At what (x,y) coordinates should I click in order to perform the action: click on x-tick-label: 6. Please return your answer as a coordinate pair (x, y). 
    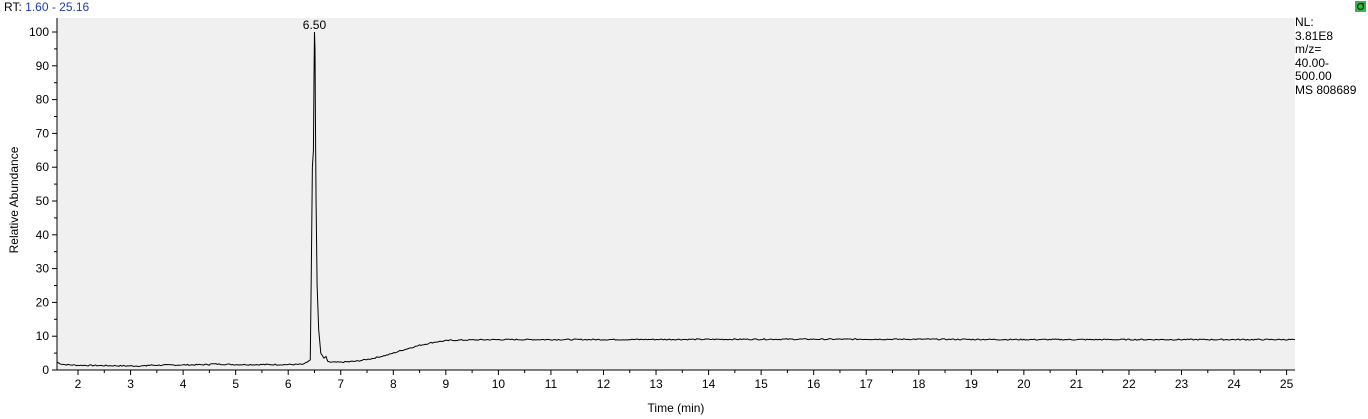
    Looking at the image, I should click on (288, 384).